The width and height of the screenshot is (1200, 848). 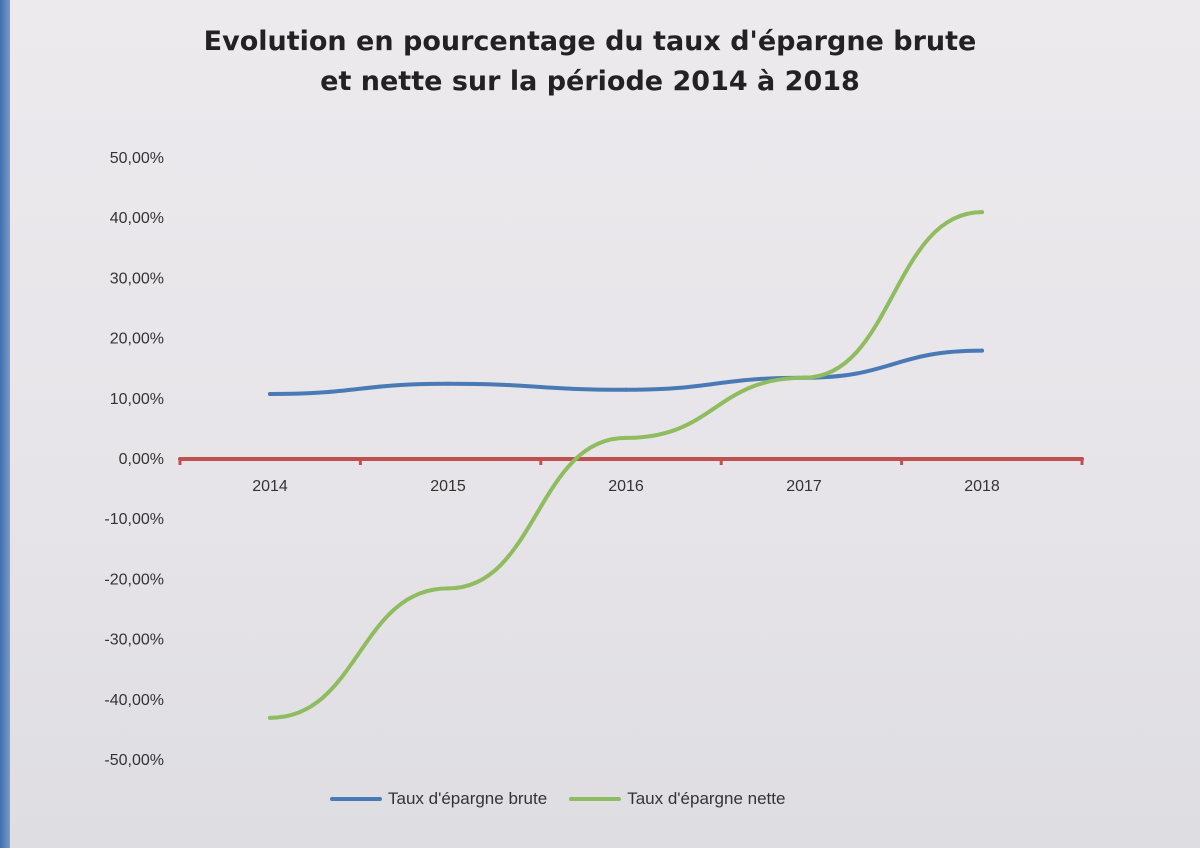 What do you see at coordinates (137, 399) in the screenshot?
I see `y-tick-label: 10,00%` at bounding box center [137, 399].